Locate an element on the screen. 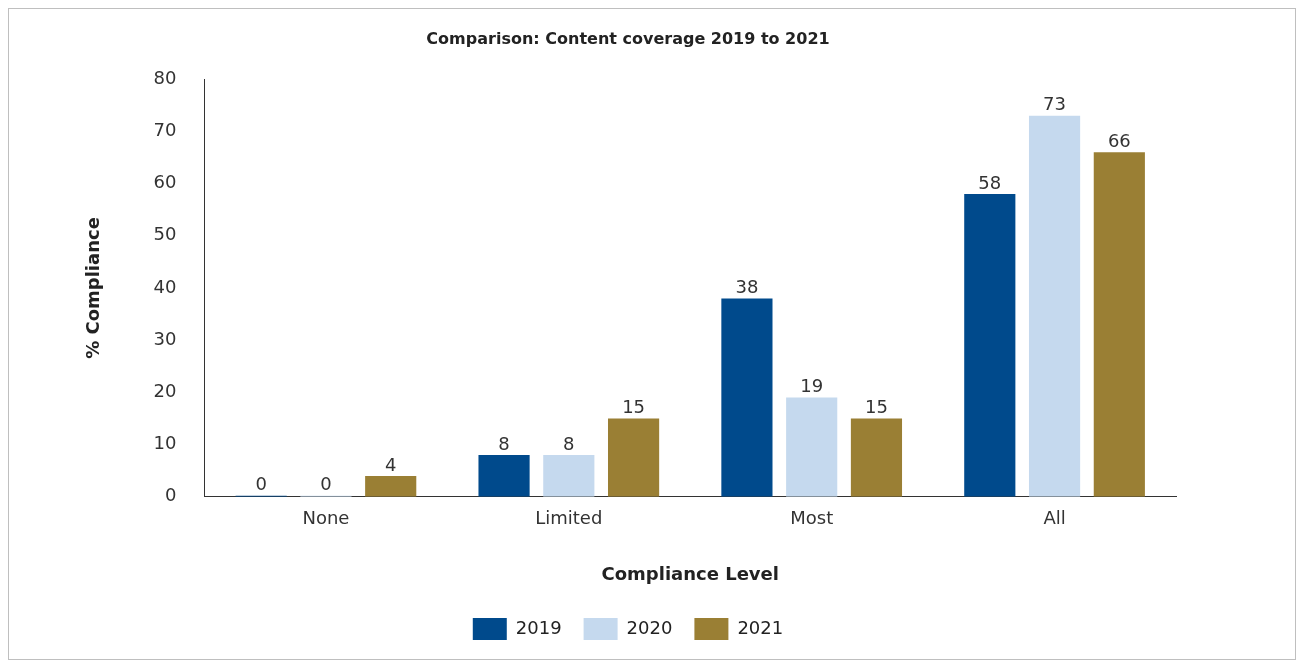 Image resolution: width=1306 pixels, height=668 pixels. data-label: 66 is located at coordinates (1119, 140).